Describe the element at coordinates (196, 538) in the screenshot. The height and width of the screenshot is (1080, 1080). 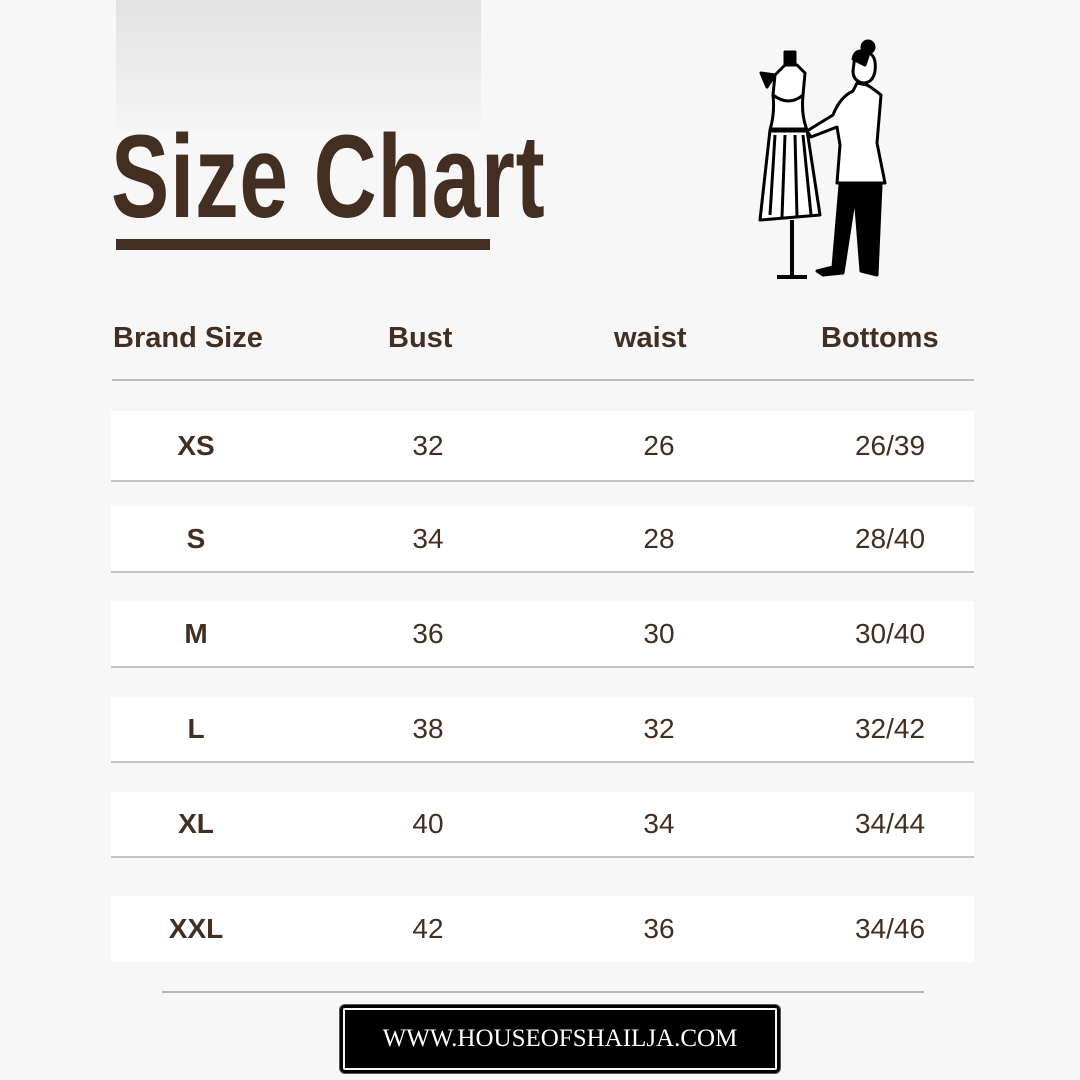
I see `size-cell: S` at that location.